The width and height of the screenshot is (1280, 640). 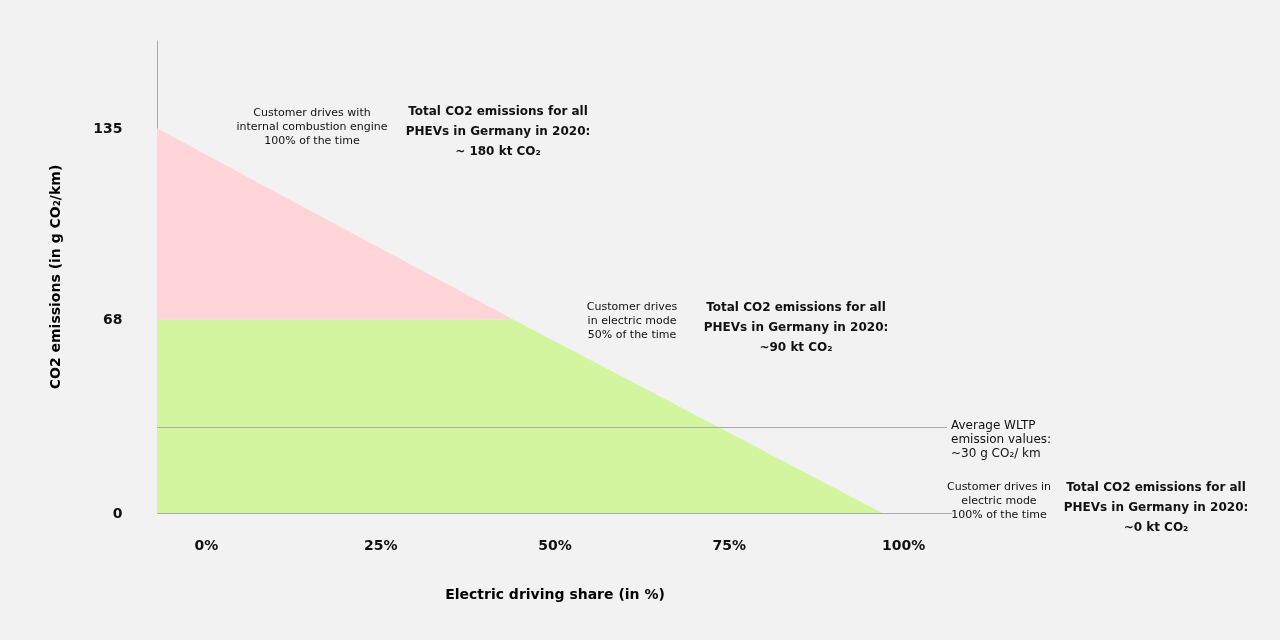 What do you see at coordinates (113, 318) in the screenshot?
I see `y-tick-label: 68` at bounding box center [113, 318].